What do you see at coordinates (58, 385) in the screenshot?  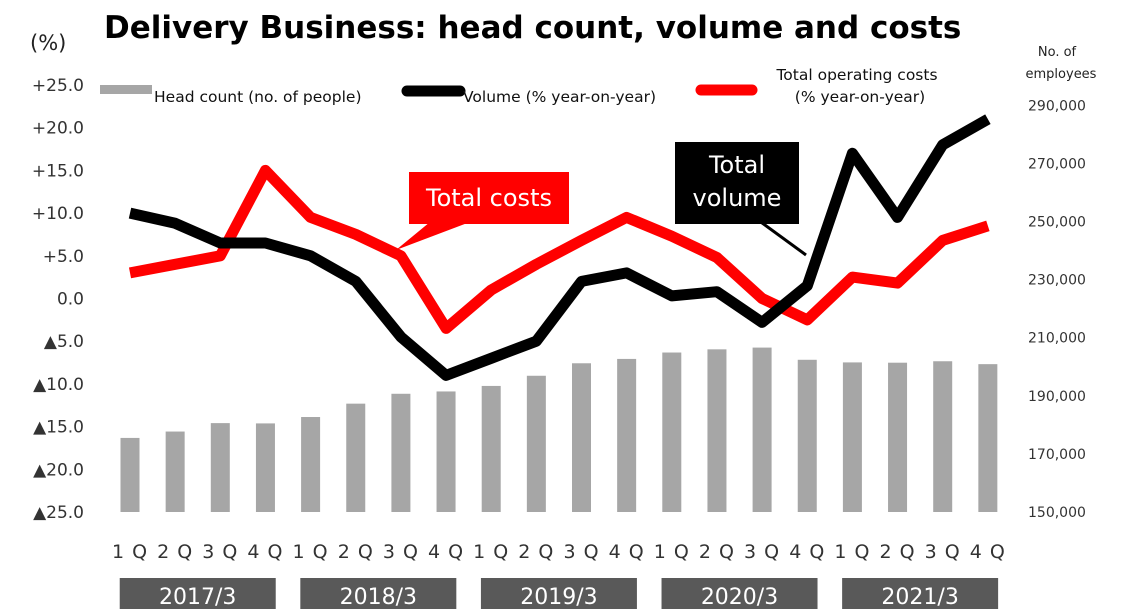 I see `y-left-tick-label: ▲10.0` at bounding box center [58, 385].